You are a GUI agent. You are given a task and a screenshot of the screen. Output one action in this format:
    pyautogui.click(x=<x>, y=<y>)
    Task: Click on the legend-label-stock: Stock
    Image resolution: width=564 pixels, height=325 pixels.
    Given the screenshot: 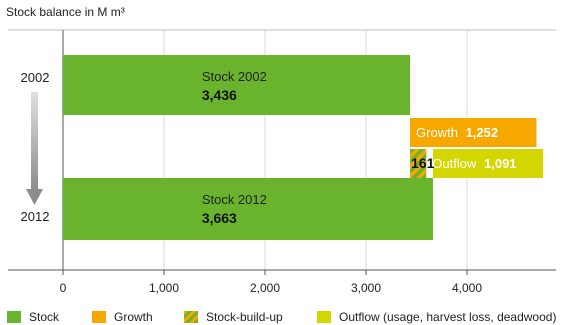 What is the action you would take?
    pyautogui.click(x=44, y=316)
    